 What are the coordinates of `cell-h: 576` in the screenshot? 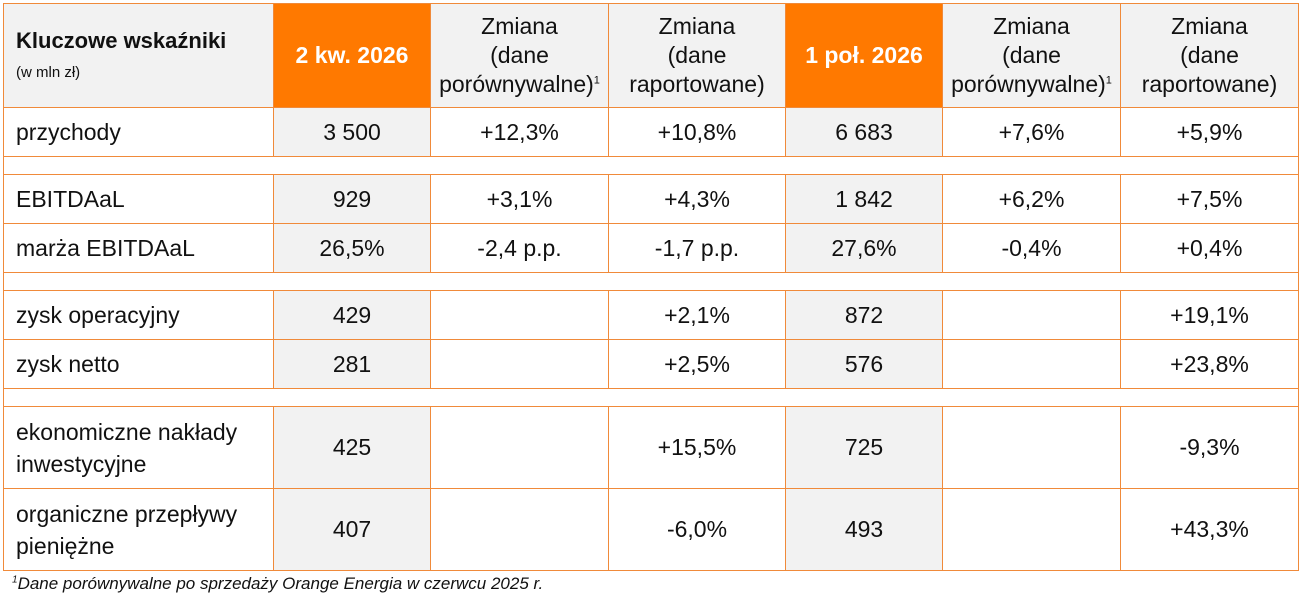 It's located at (864, 364).